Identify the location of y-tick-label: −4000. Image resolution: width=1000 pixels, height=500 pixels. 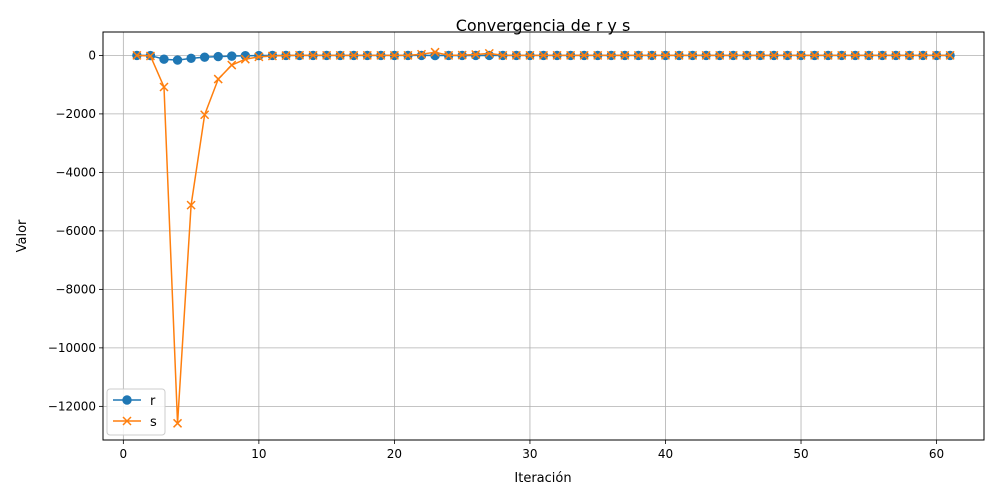
(75, 172).